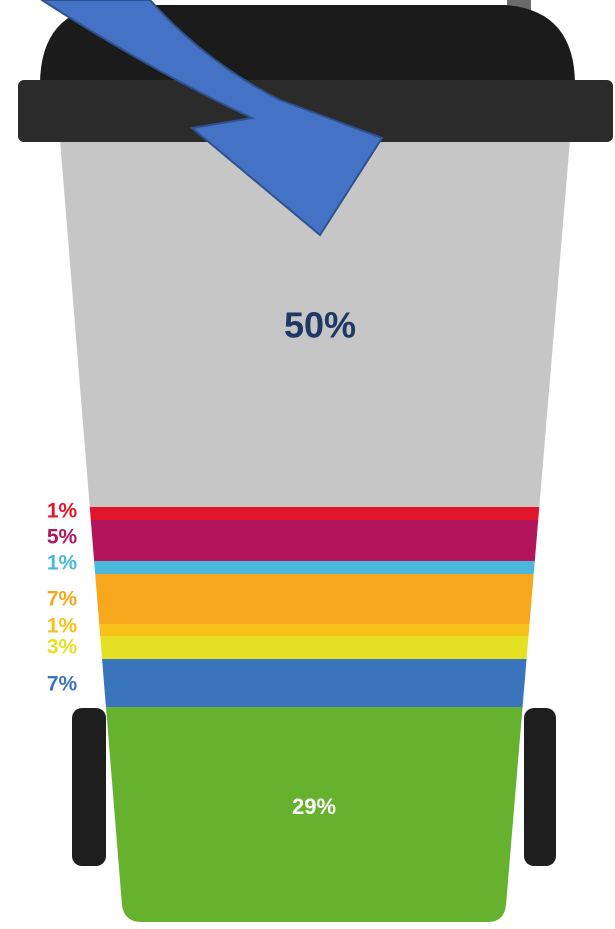 This screenshot has width=615, height=929. What do you see at coordinates (315, 111) in the screenshot?
I see `lid-rim` at bounding box center [315, 111].